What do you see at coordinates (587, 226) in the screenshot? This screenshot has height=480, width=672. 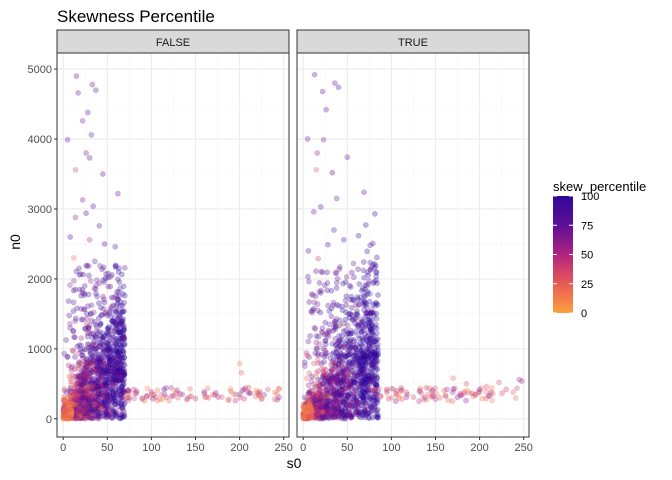 I see `legend-tick-label: 75` at bounding box center [587, 226].